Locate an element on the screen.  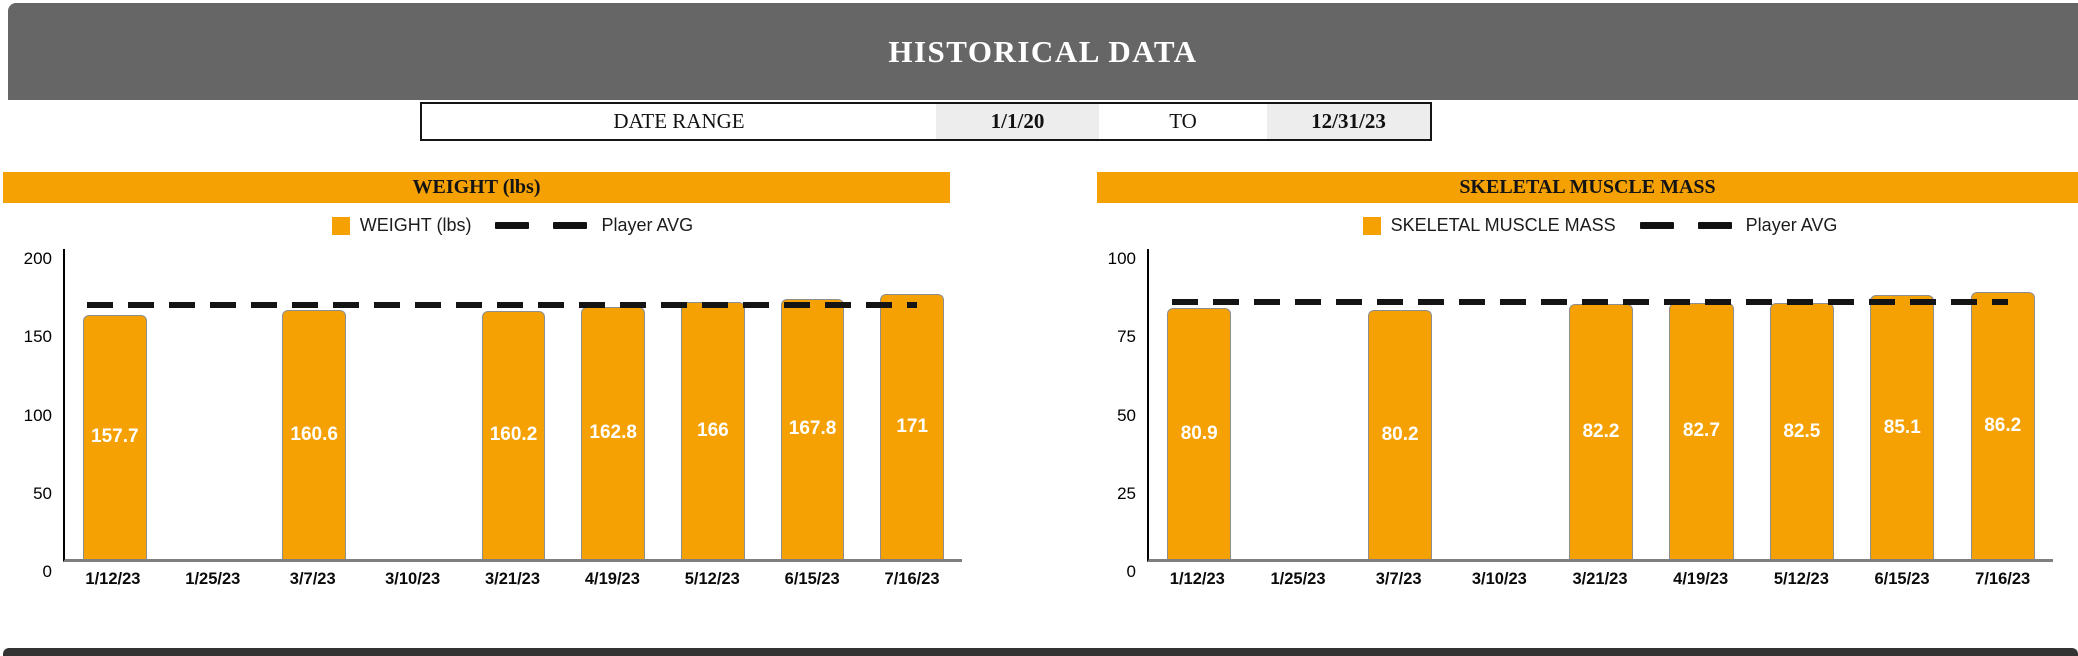
bar-slot: 166 is located at coordinates (713, 404).